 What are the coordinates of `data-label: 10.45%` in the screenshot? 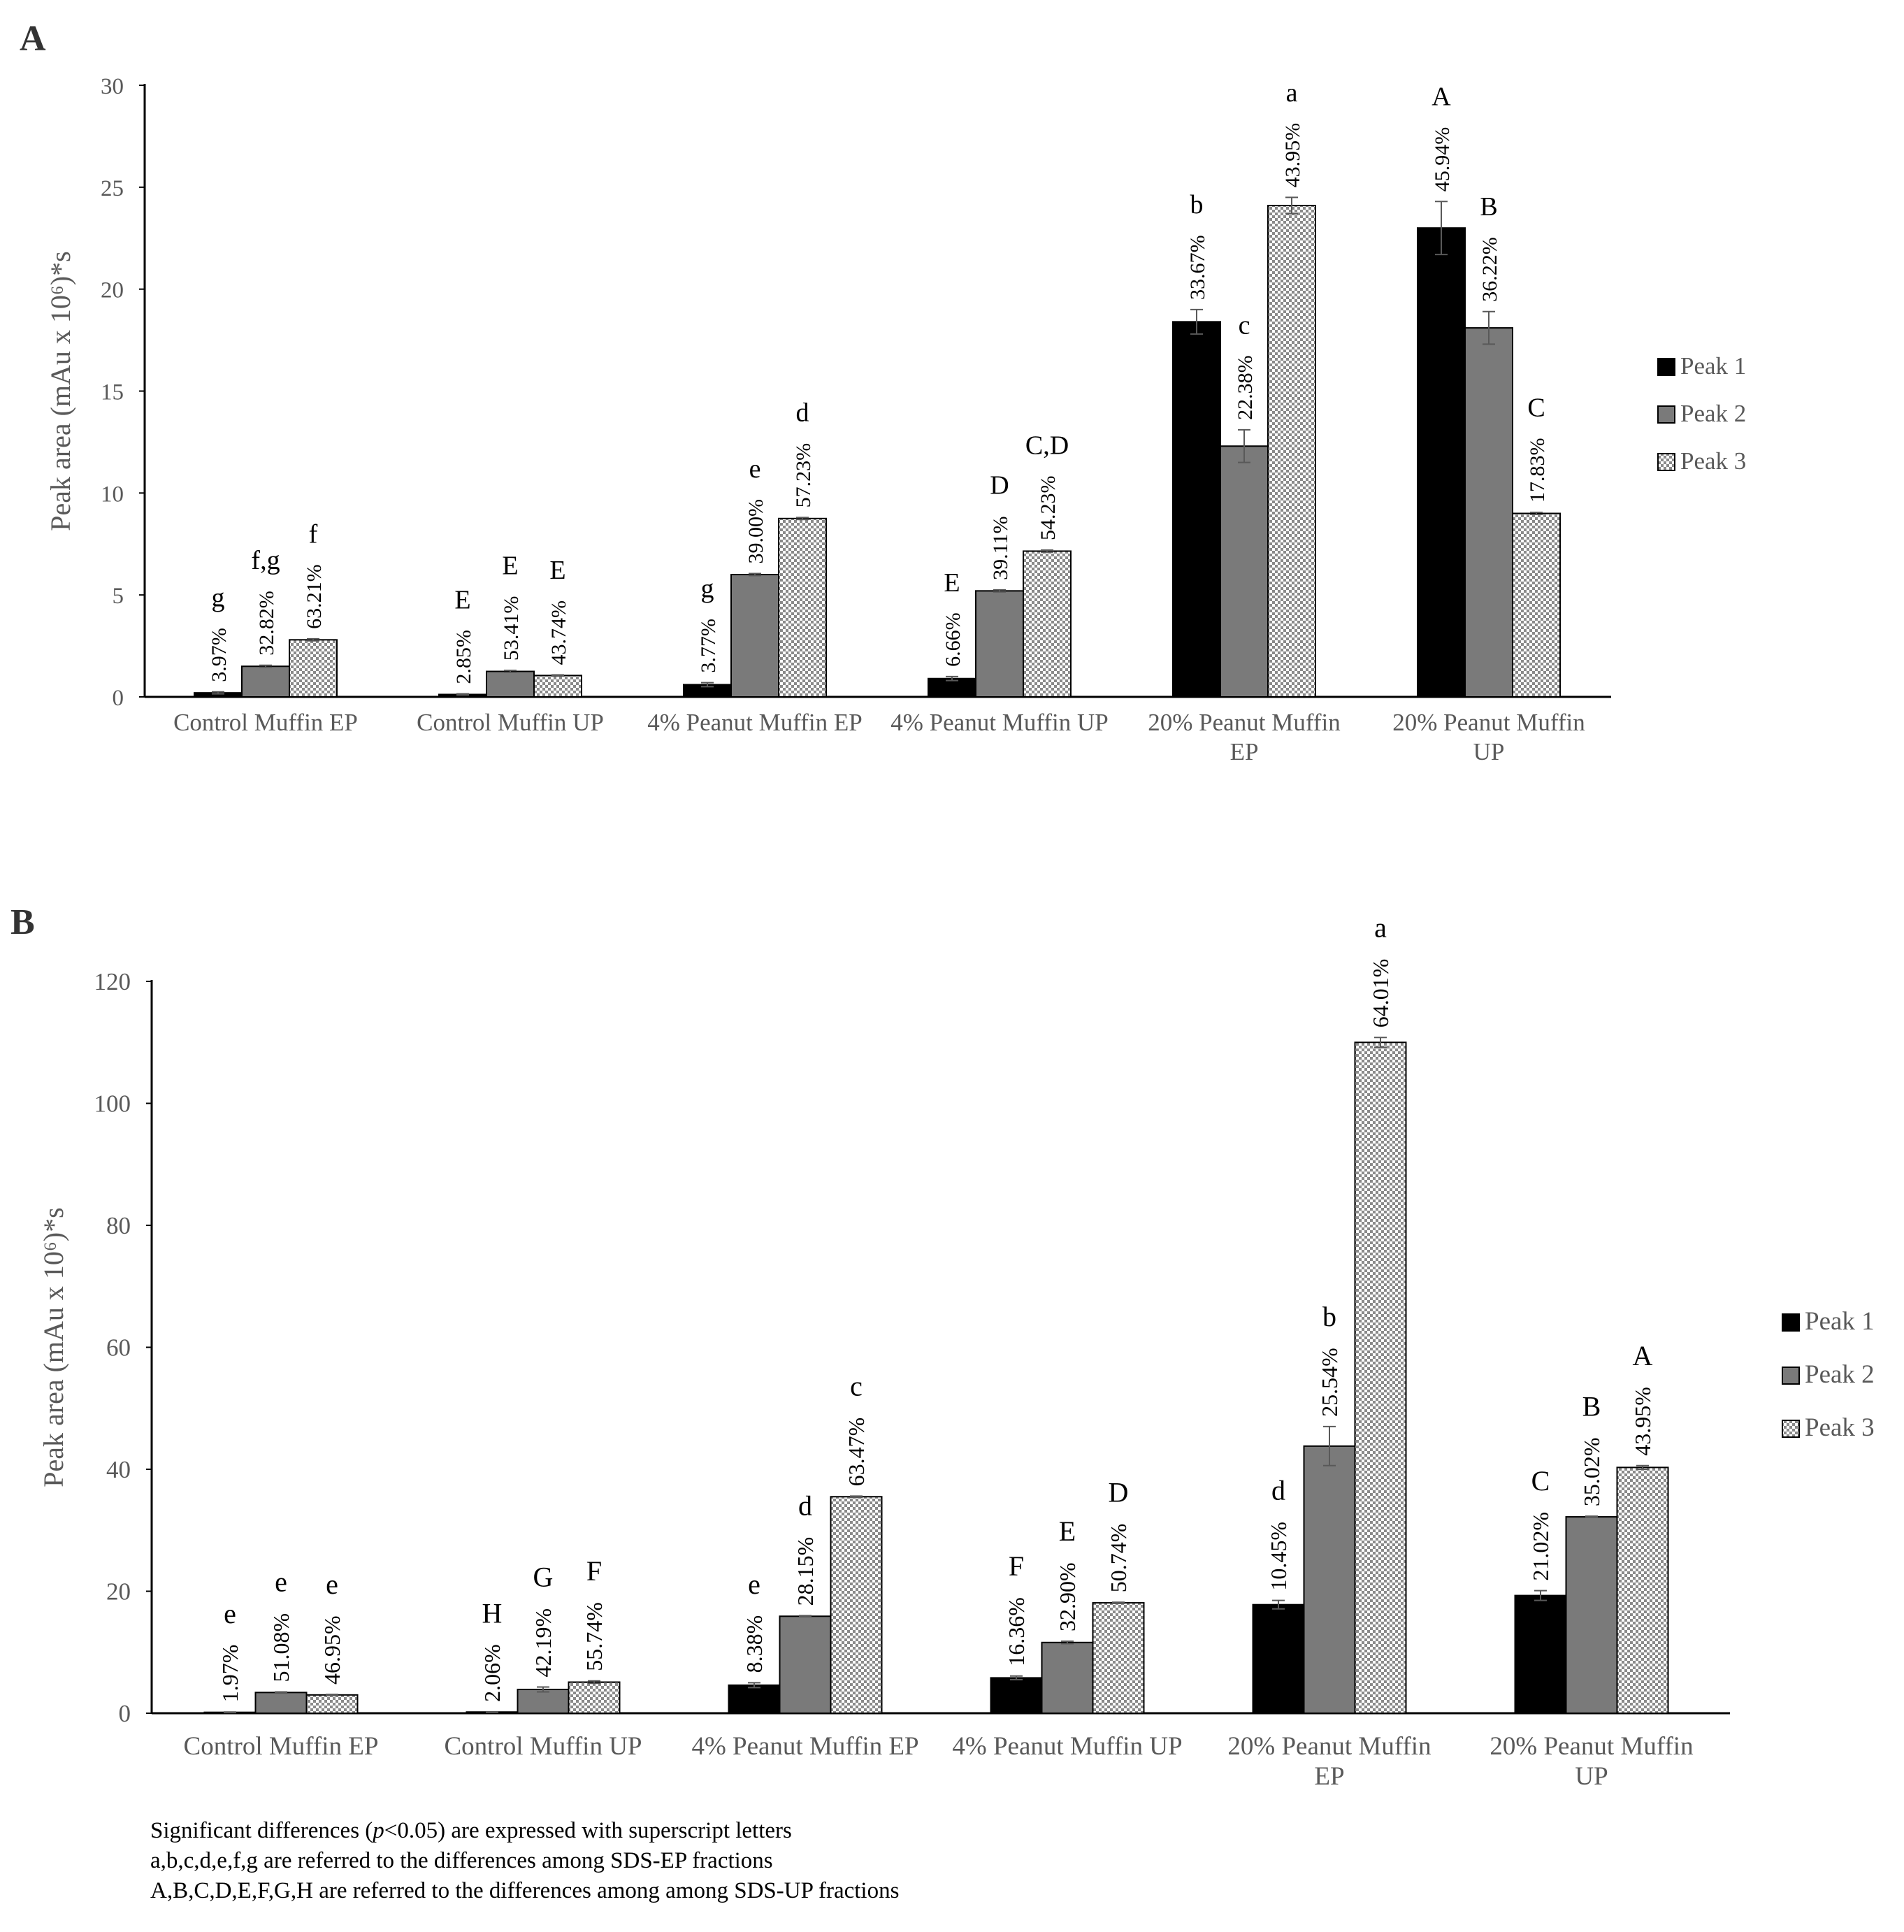 It's located at (1278, 1556).